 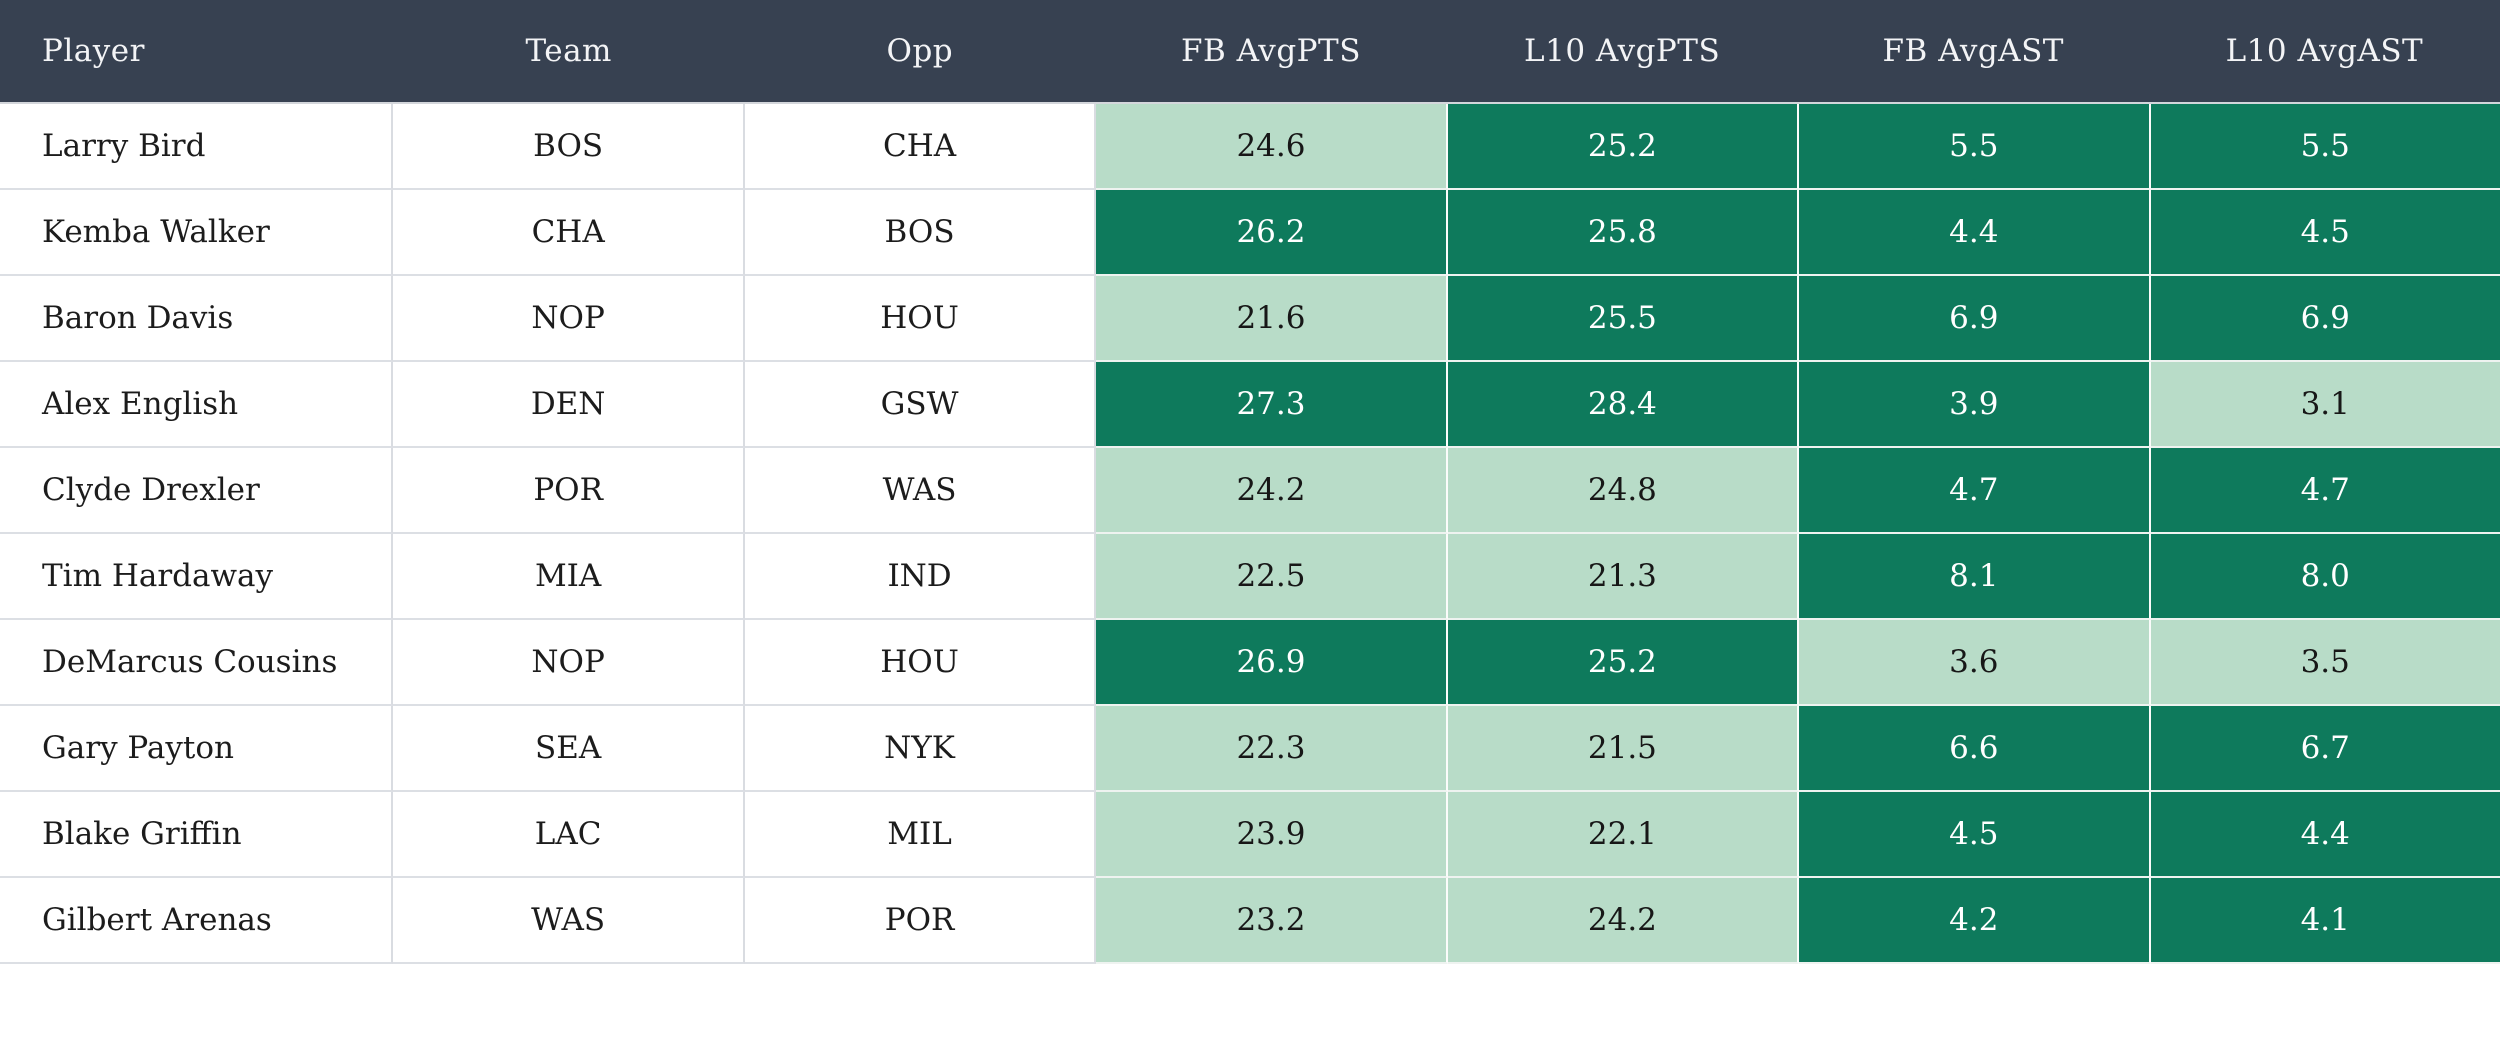 What do you see at coordinates (920, 921) in the screenshot?
I see `opp-cell: POR` at bounding box center [920, 921].